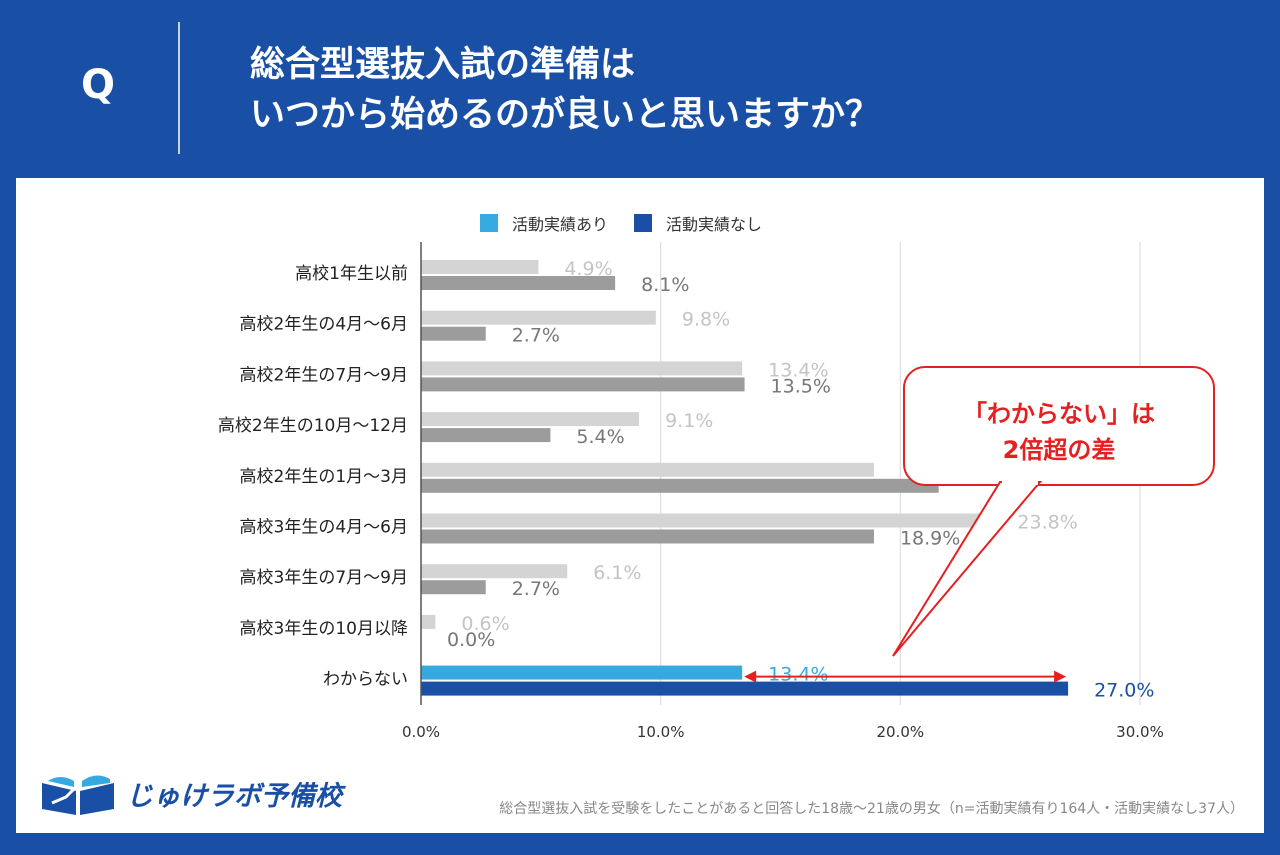 This screenshot has height=855, width=1280. I want to click on category-label: わからない, so click(365, 680).